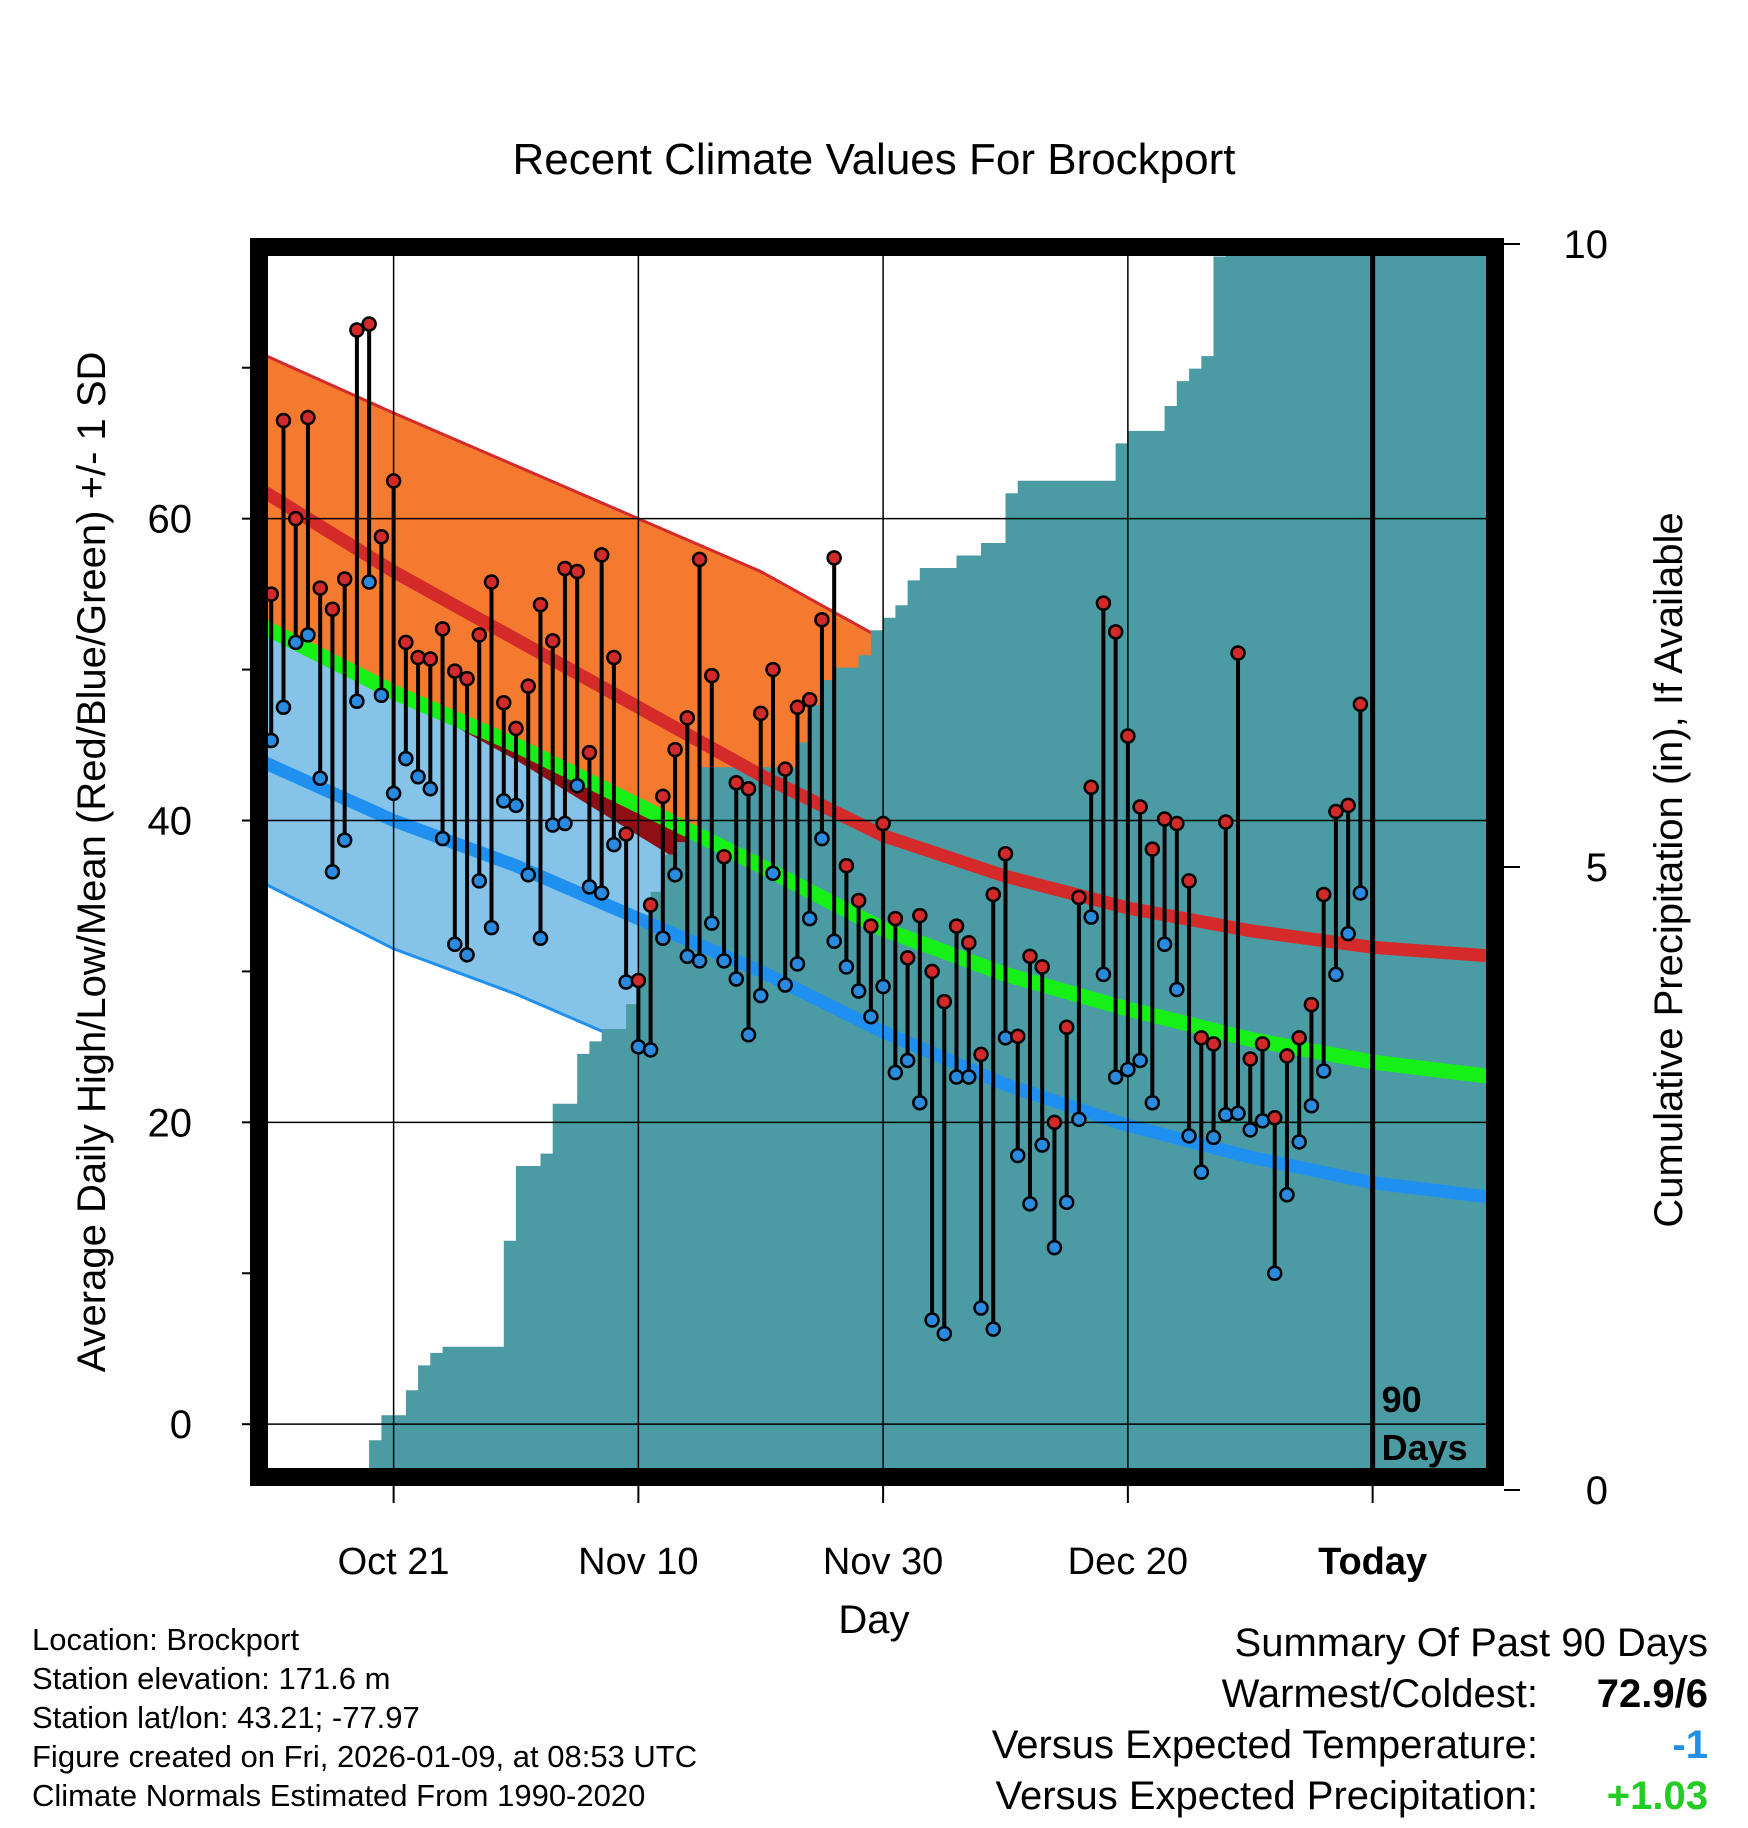 The image size is (1748, 1828). Describe the element at coordinates (166, 1639) in the screenshot. I see `location-text: Location: Brockport` at that location.